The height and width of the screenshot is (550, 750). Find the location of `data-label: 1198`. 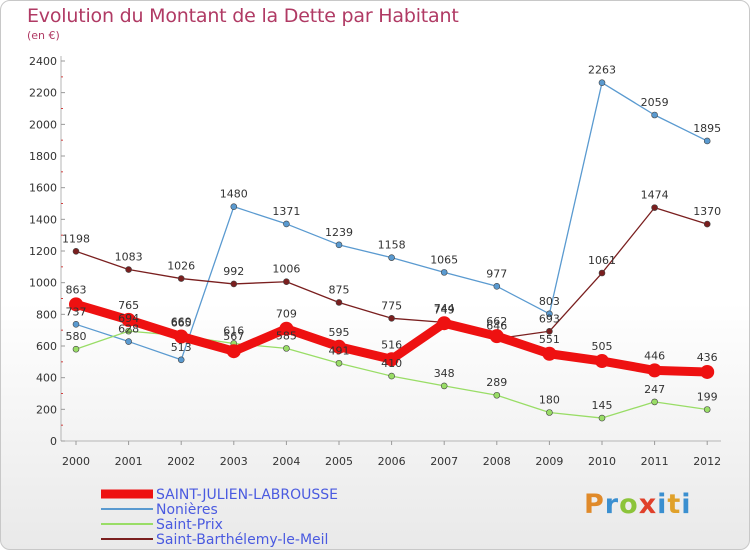

data-label: 1198 is located at coordinates (76, 238).